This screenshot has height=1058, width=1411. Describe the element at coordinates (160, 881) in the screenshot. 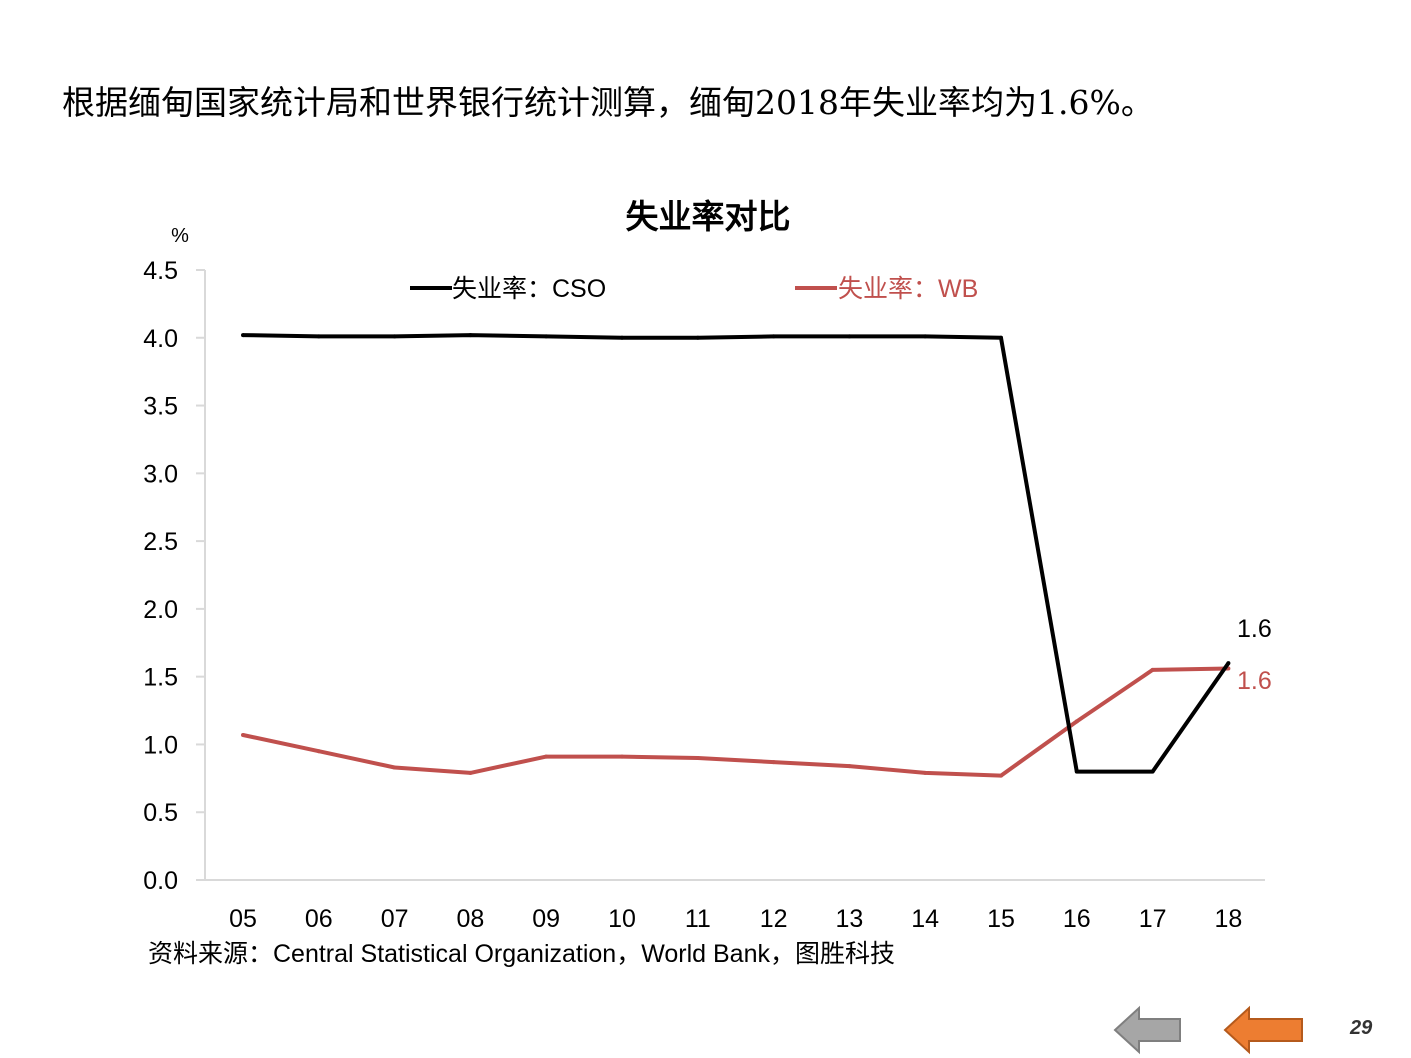

I see `y-tick-label: 0.0` at that location.